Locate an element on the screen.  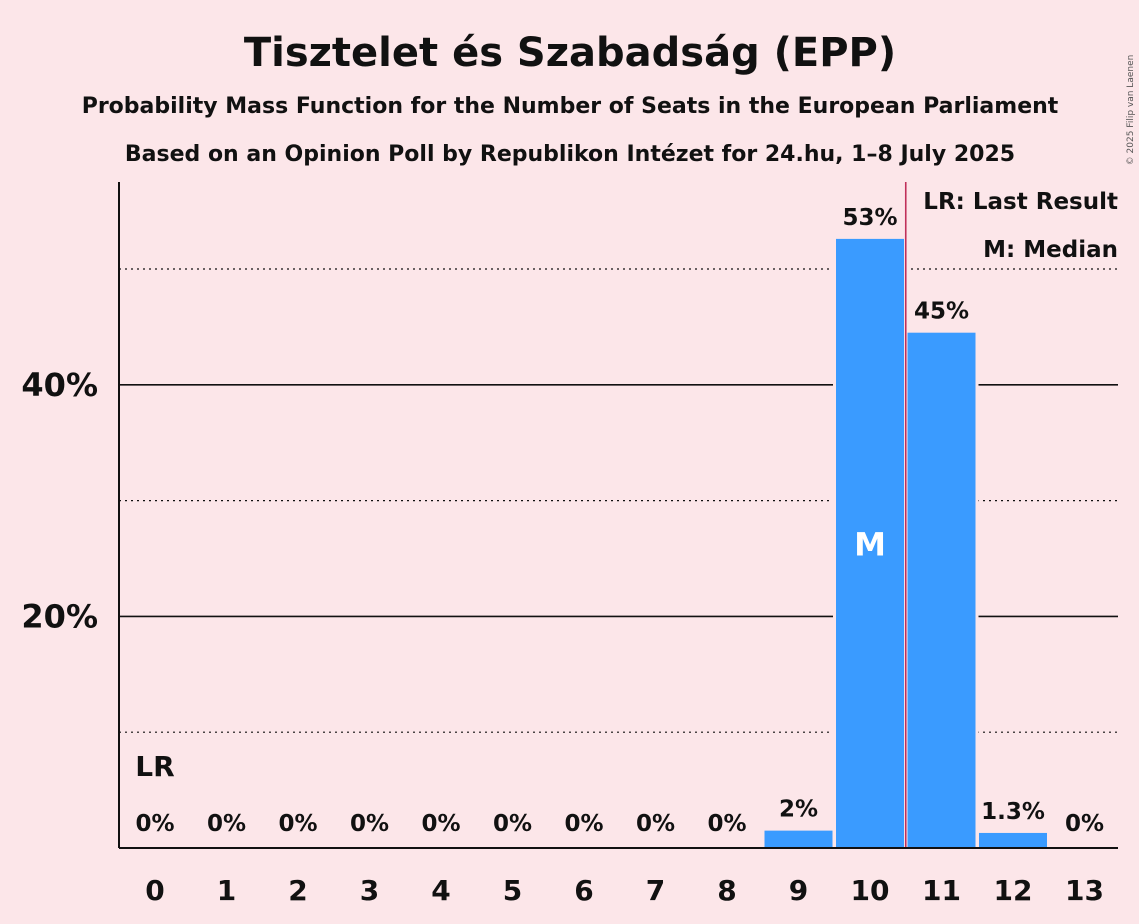
x-tick-label: 10 is located at coordinates (870, 890).